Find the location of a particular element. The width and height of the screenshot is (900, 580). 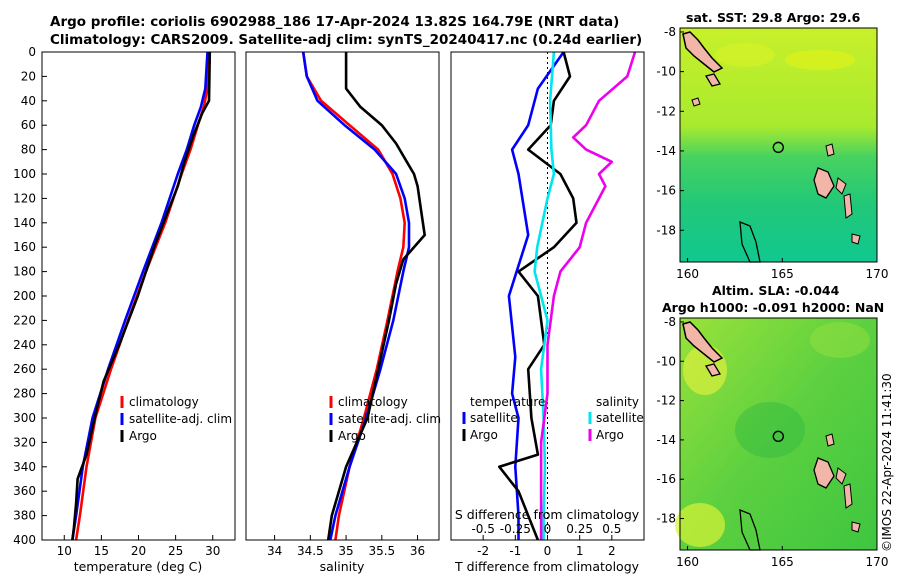

top-tick-label: 0 is located at coordinates (548, 529).